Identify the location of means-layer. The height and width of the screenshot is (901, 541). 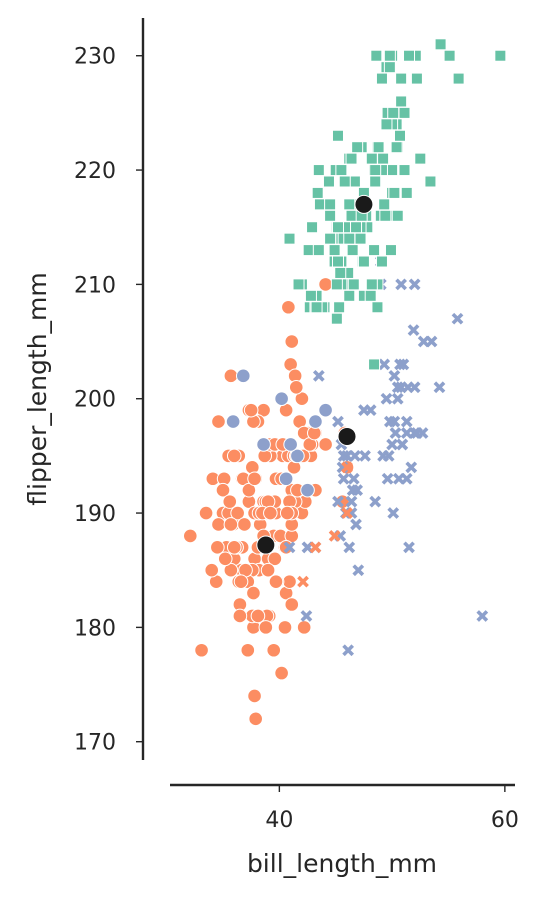
(315, 374).